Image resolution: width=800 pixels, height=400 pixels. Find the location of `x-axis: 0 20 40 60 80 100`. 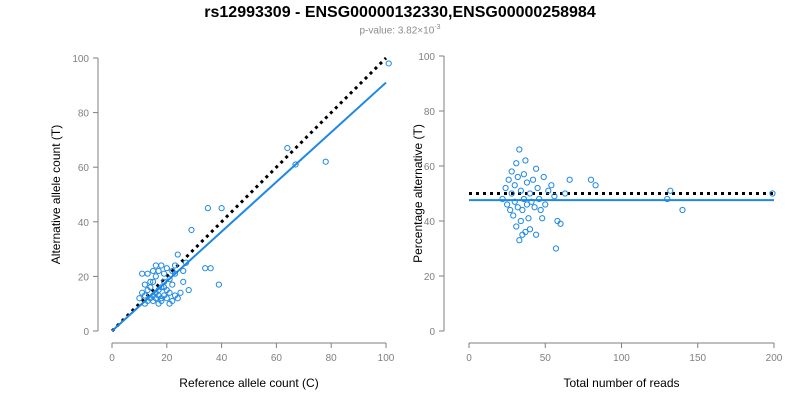

x-axis: 0 20 40 60 80 100 is located at coordinates (252, 353).